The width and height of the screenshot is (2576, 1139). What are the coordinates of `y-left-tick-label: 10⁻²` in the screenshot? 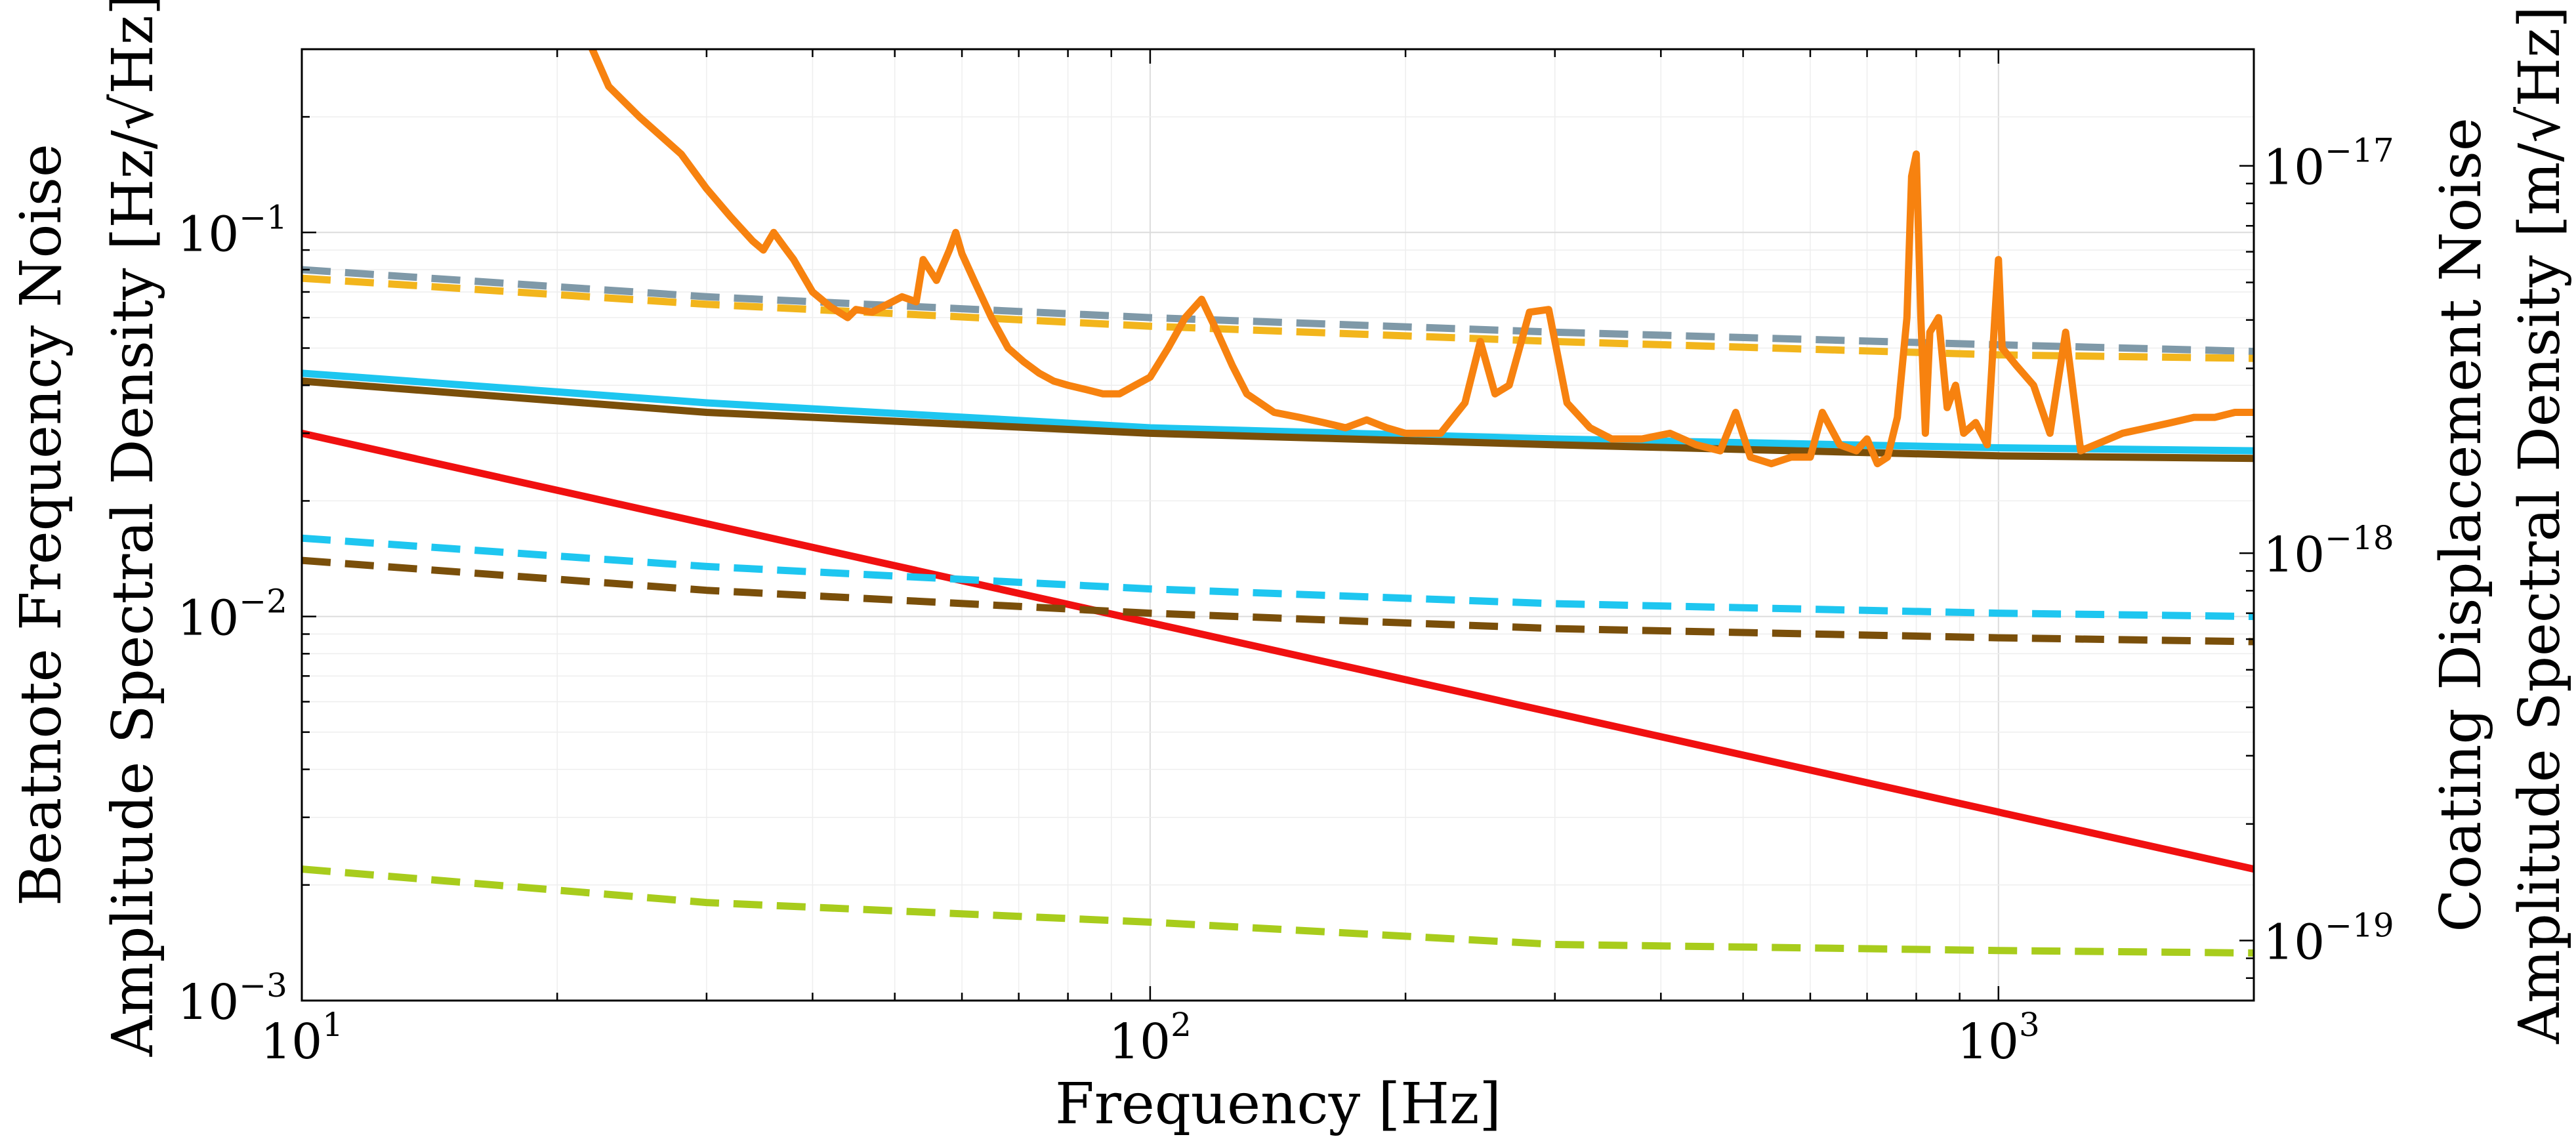 It's located at (232, 615).